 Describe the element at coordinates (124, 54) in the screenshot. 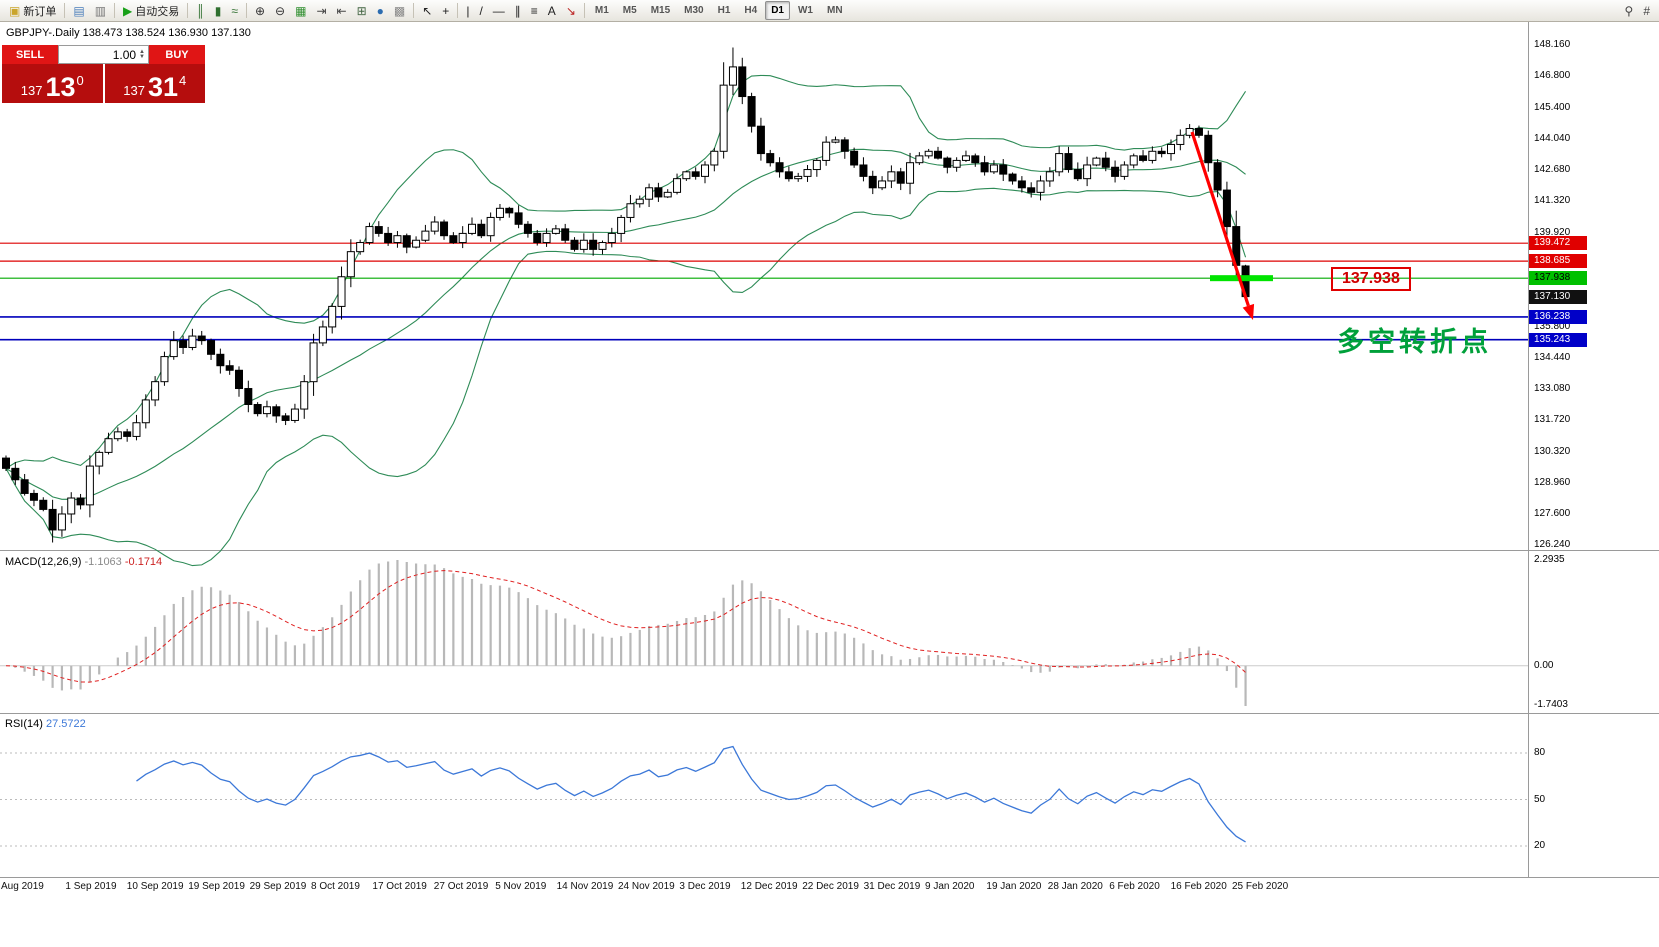

I see `volume-value: 1.00` at that location.